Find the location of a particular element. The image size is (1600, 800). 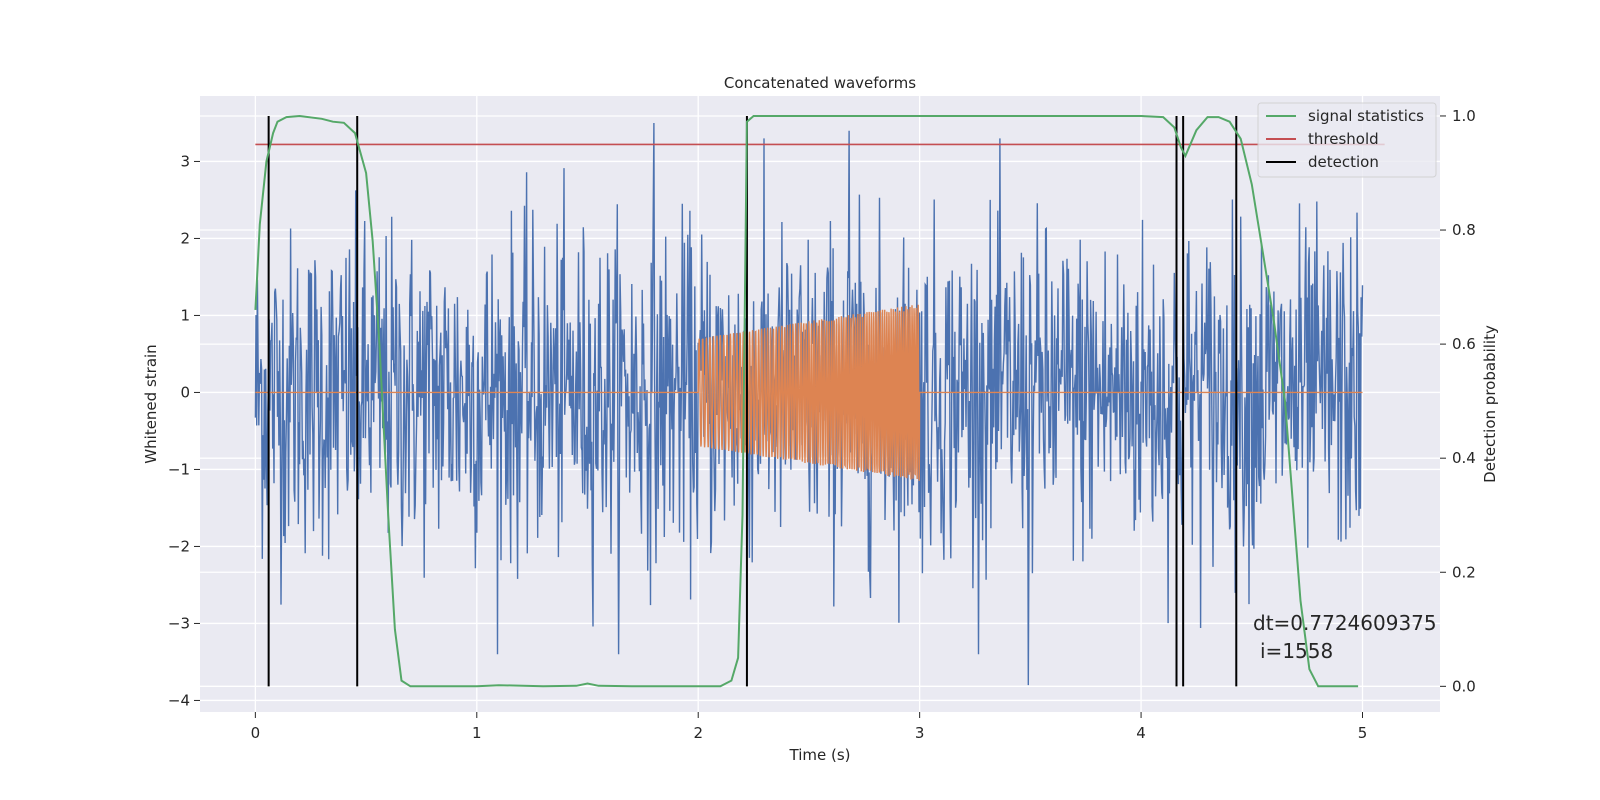

legend-label-signal-statistics: signal statistics is located at coordinates (1366, 116).